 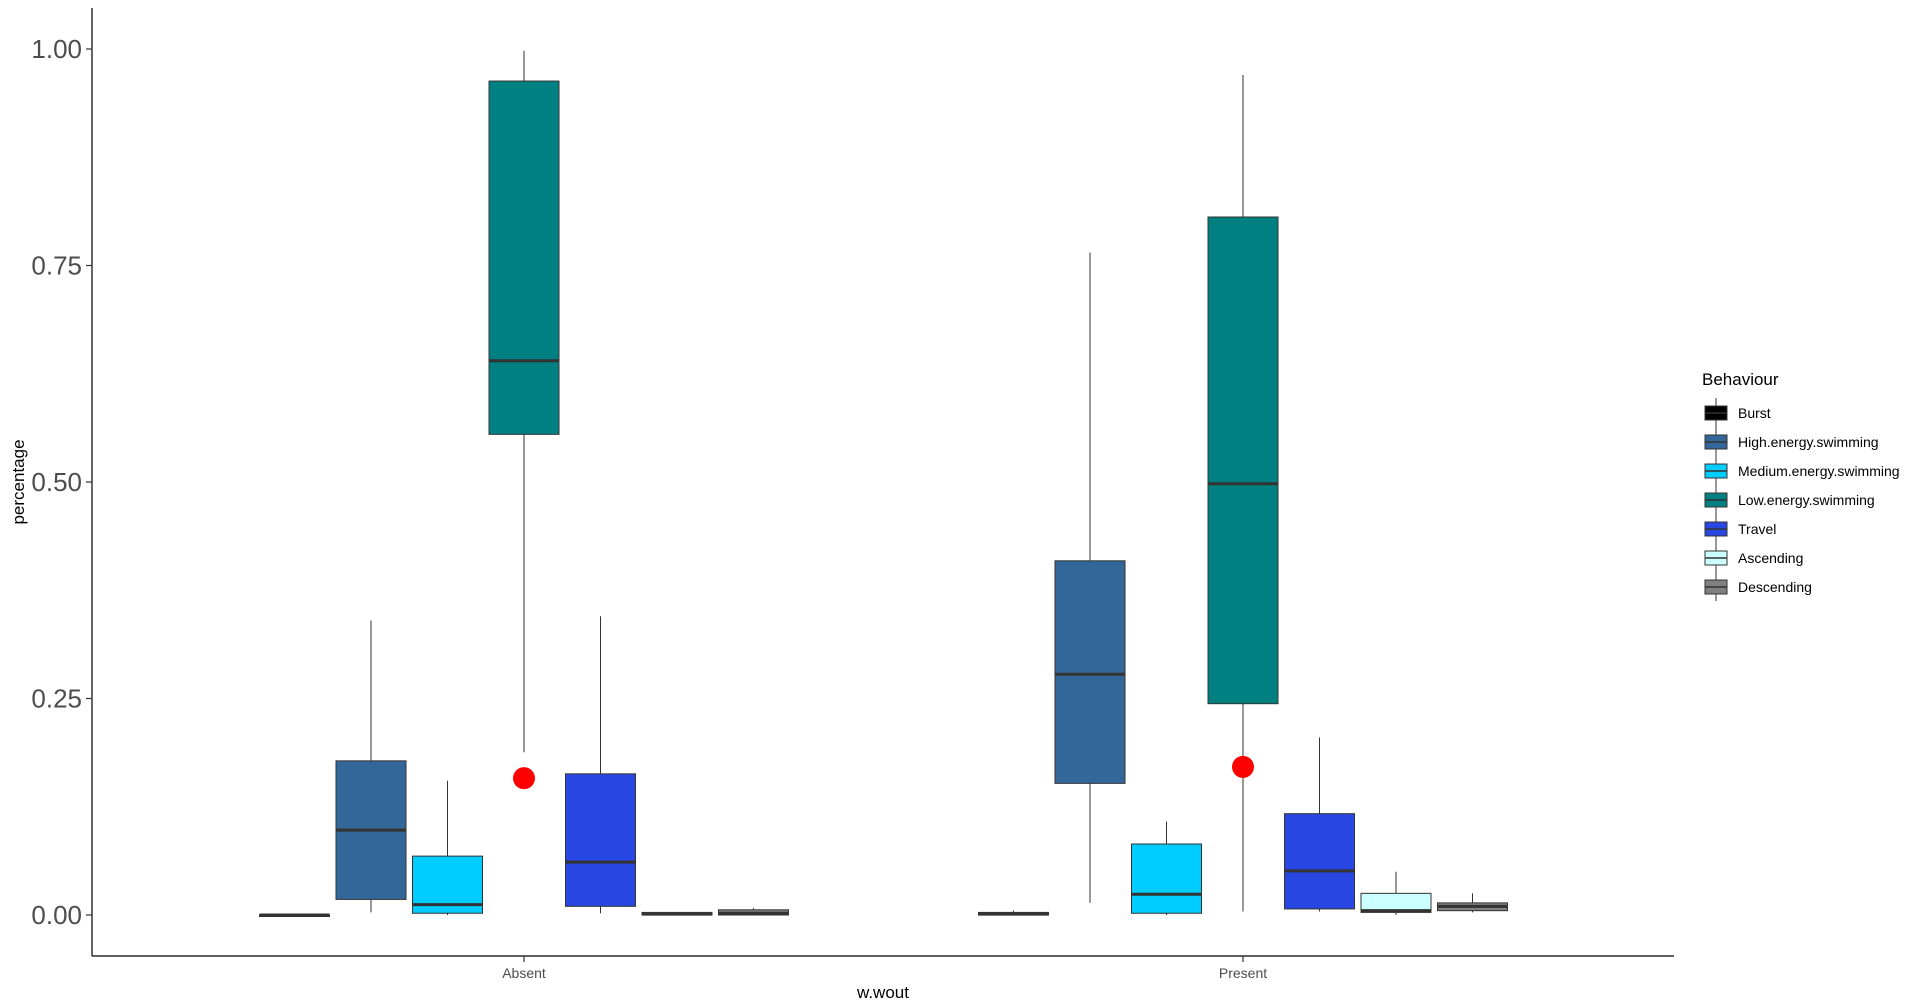 What do you see at coordinates (371, 766) in the screenshot?
I see `box-high-energy-swimming-absent` at bounding box center [371, 766].